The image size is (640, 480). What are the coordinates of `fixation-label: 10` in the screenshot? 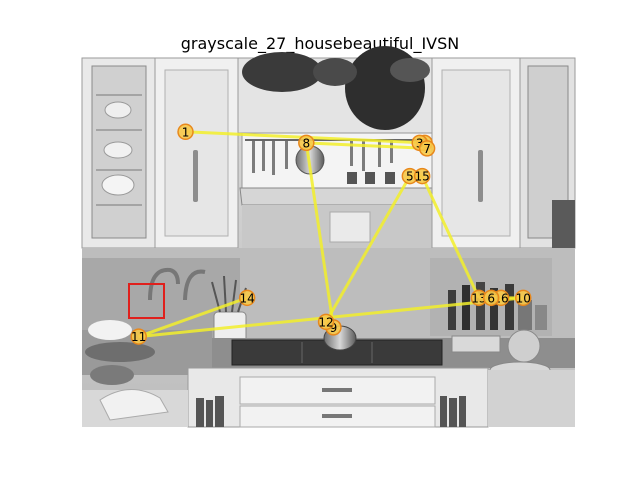 It's located at (523, 298).